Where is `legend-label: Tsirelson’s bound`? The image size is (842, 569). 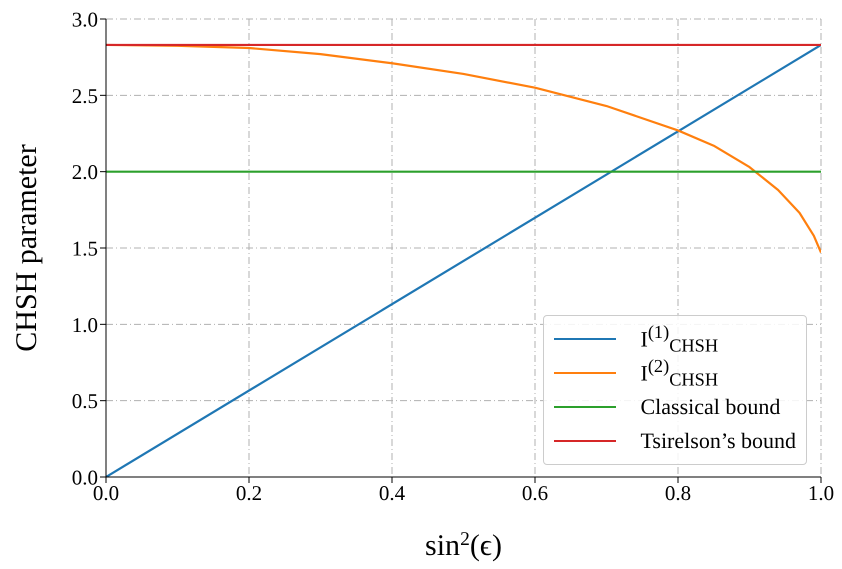
legend-label: Tsirelson’s bound is located at coordinates (718, 441).